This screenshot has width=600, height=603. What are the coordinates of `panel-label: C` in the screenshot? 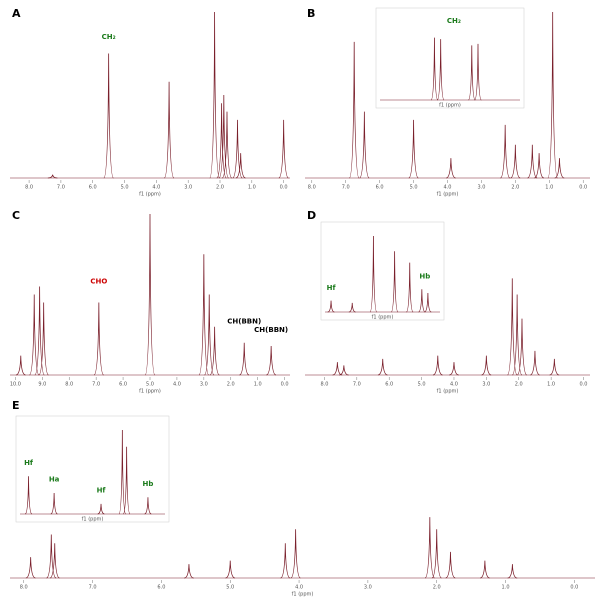 It's located at (16, 215).